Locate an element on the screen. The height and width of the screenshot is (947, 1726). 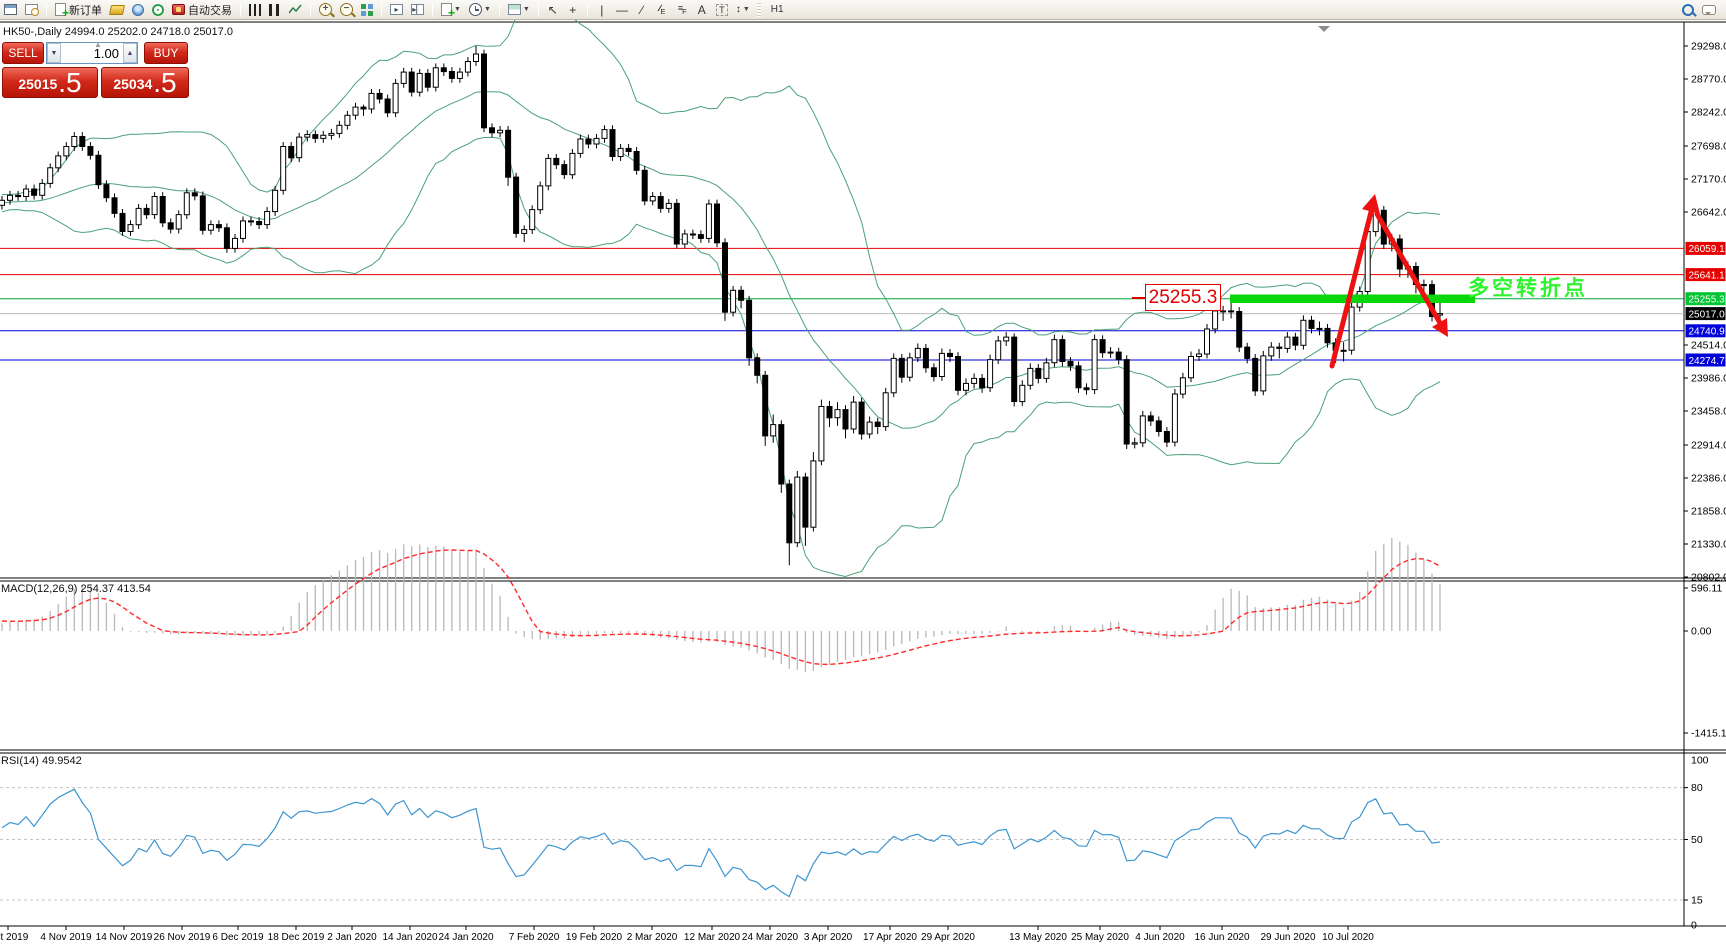
line-chart-button is located at coordinates (295, 10).